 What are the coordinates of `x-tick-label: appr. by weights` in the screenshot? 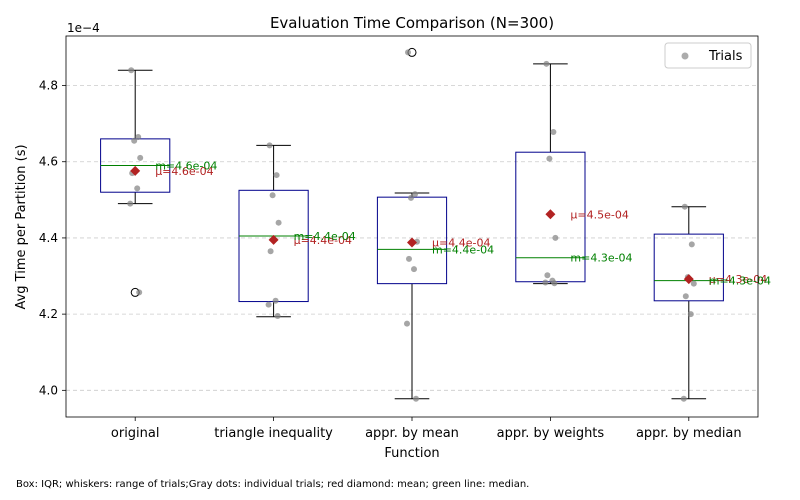 It's located at (551, 433).